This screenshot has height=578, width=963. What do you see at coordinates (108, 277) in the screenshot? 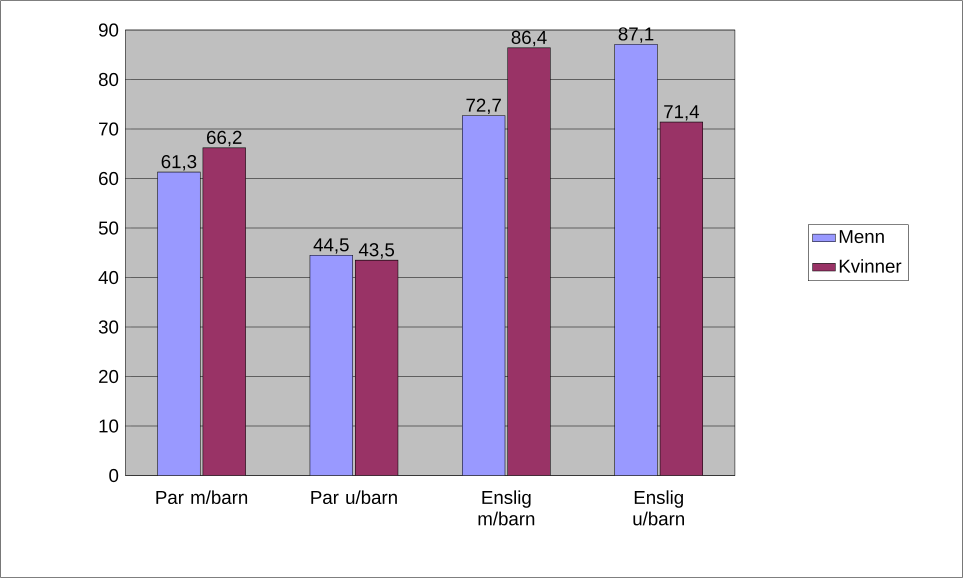
I see `y-tick-label: 40` at bounding box center [108, 277].